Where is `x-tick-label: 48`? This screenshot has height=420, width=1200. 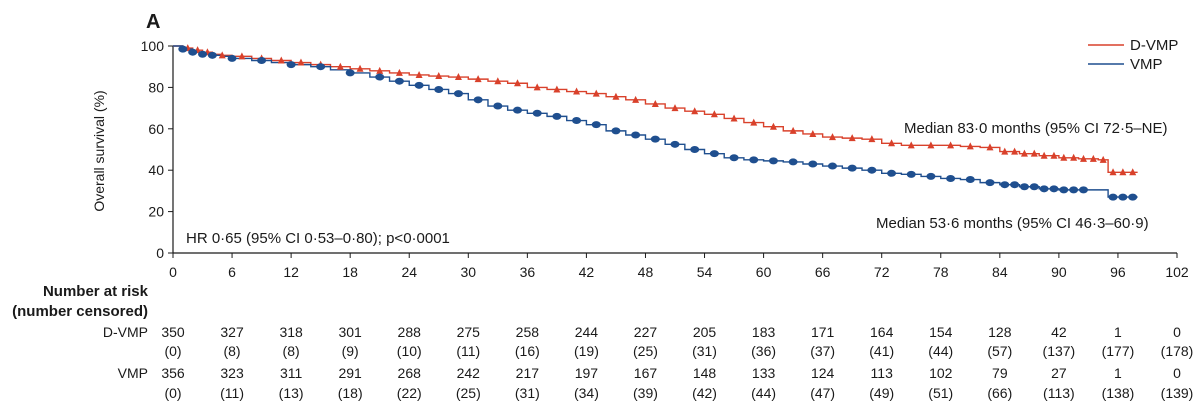
x-tick-label: 48 is located at coordinates (646, 272).